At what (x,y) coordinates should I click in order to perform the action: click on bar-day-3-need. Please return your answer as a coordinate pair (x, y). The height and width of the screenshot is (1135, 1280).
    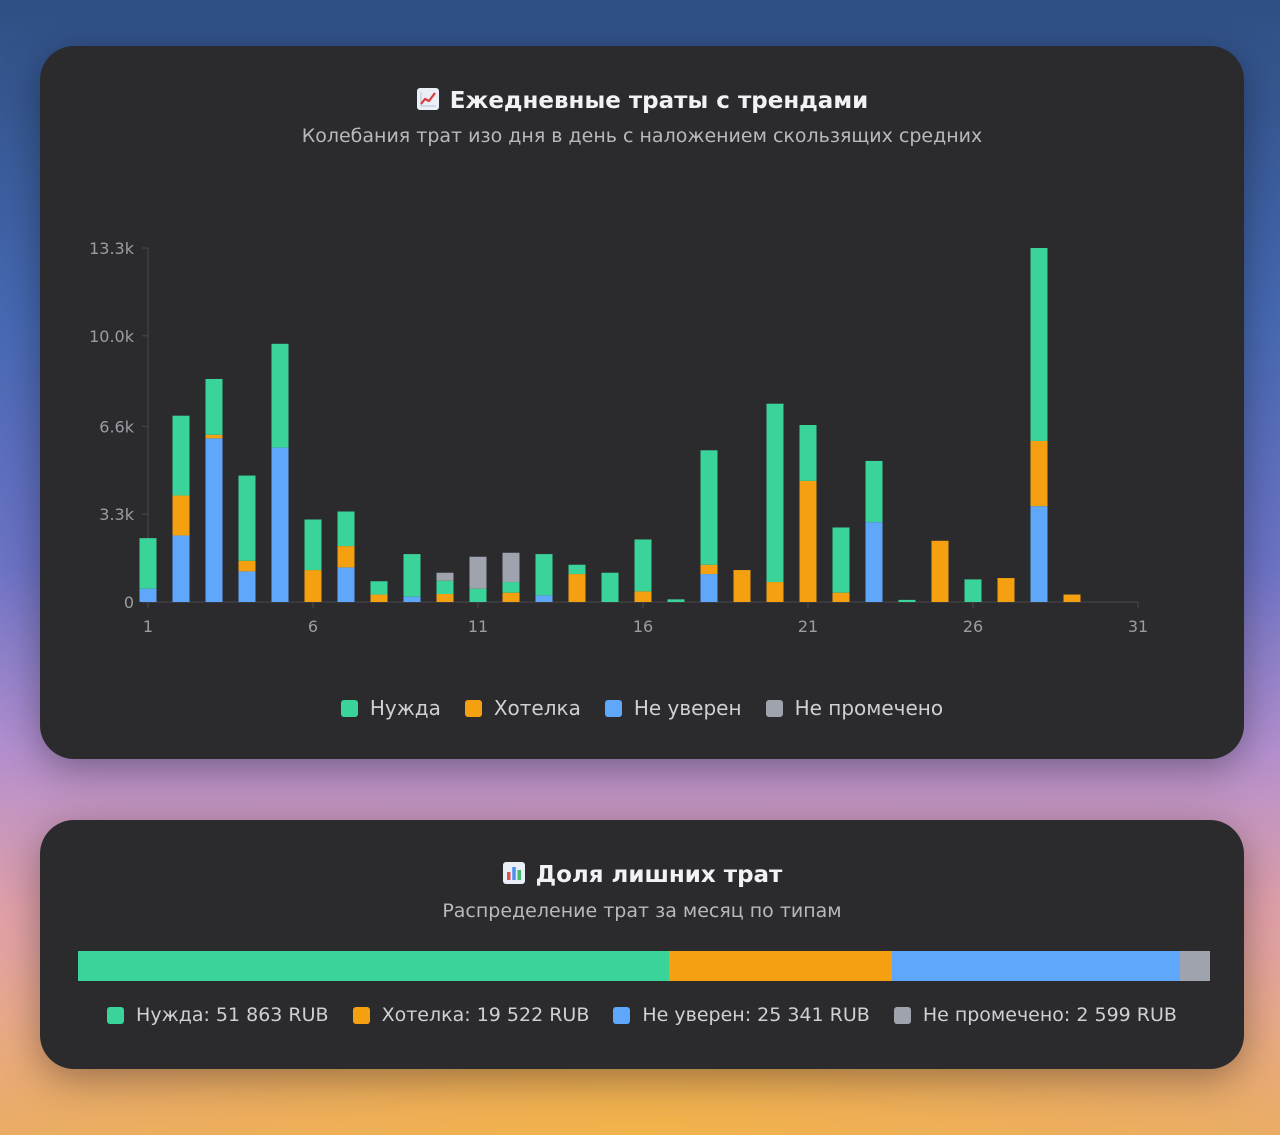
    Looking at the image, I should click on (214, 406).